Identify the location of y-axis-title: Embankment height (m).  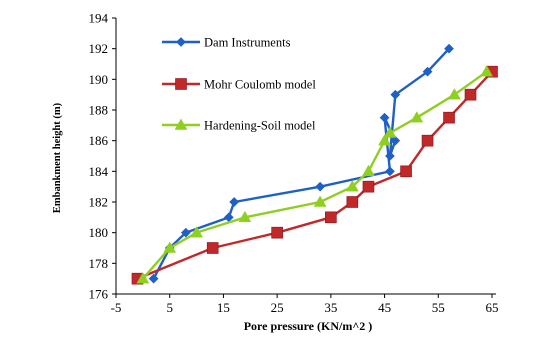
(57, 157).